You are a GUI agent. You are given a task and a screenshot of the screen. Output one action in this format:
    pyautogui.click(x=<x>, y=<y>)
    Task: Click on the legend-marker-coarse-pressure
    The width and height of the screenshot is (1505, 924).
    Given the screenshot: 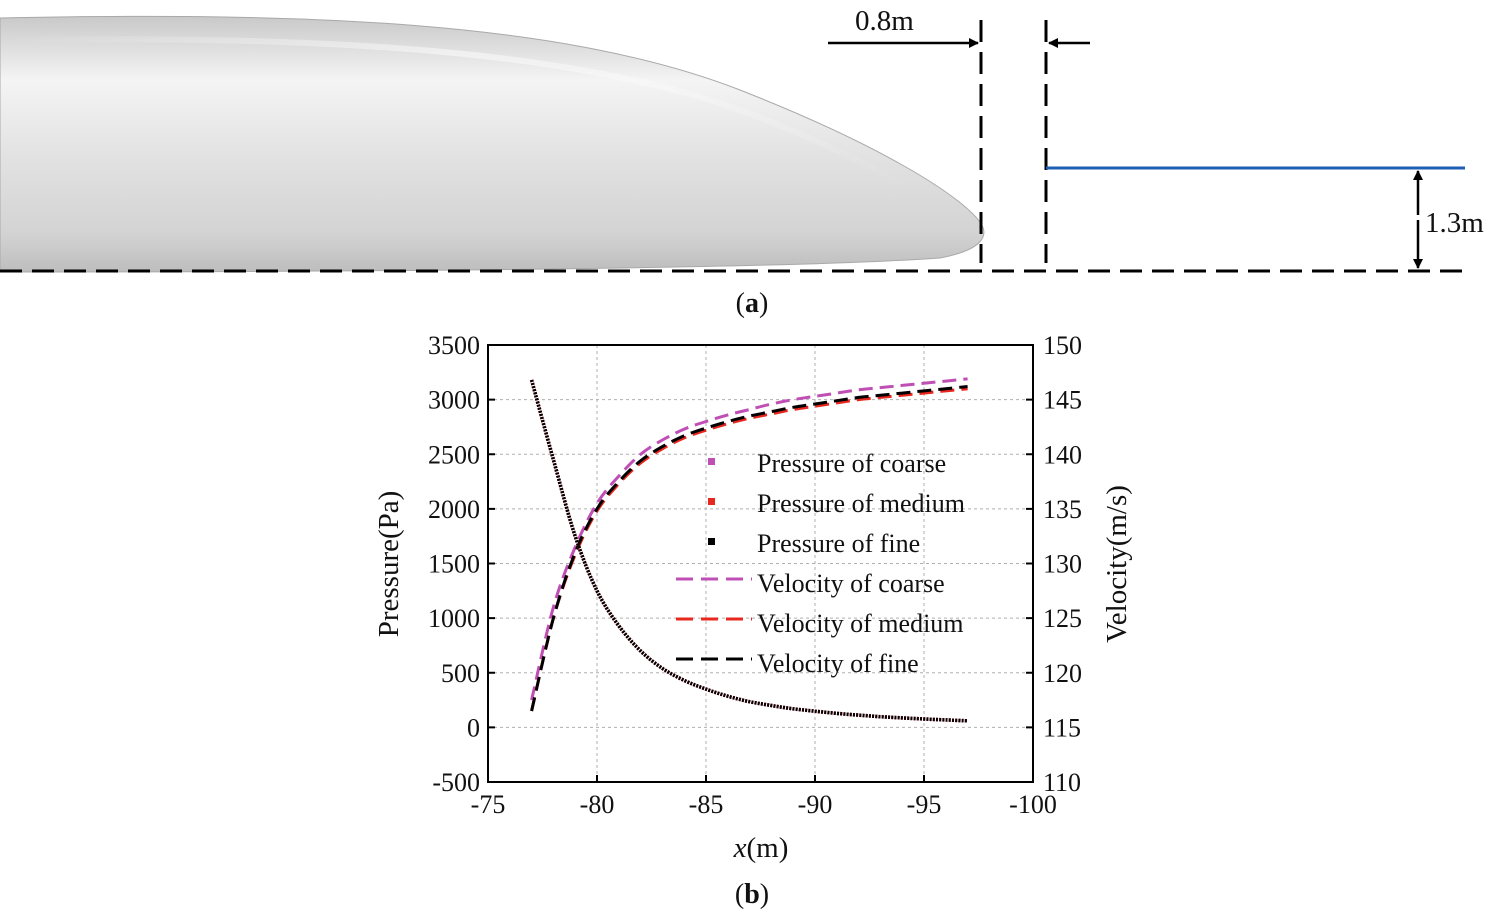 What is the action you would take?
    pyautogui.click(x=711, y=461)
    